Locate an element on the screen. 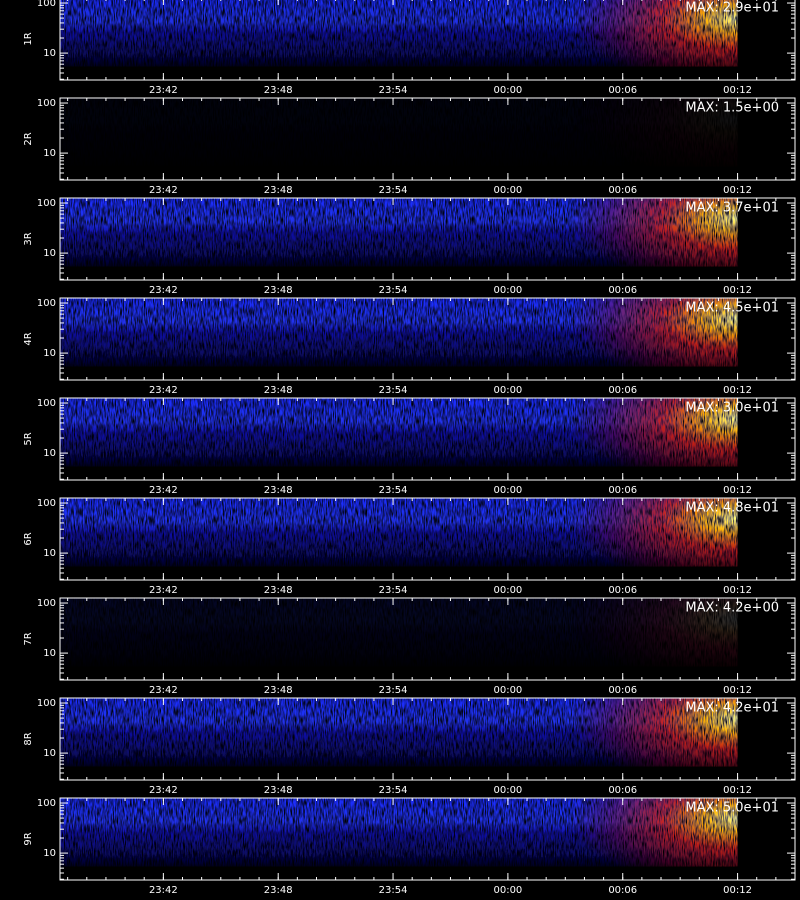  y-axis-label: 2R is located at coordinates (28, 138).